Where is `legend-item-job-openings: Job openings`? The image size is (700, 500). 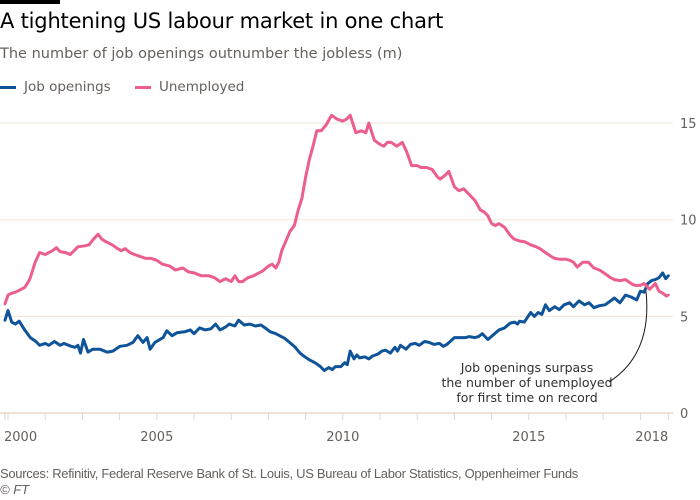
legend-item-job-openings: Job openings is located at coordinates (55, 87).